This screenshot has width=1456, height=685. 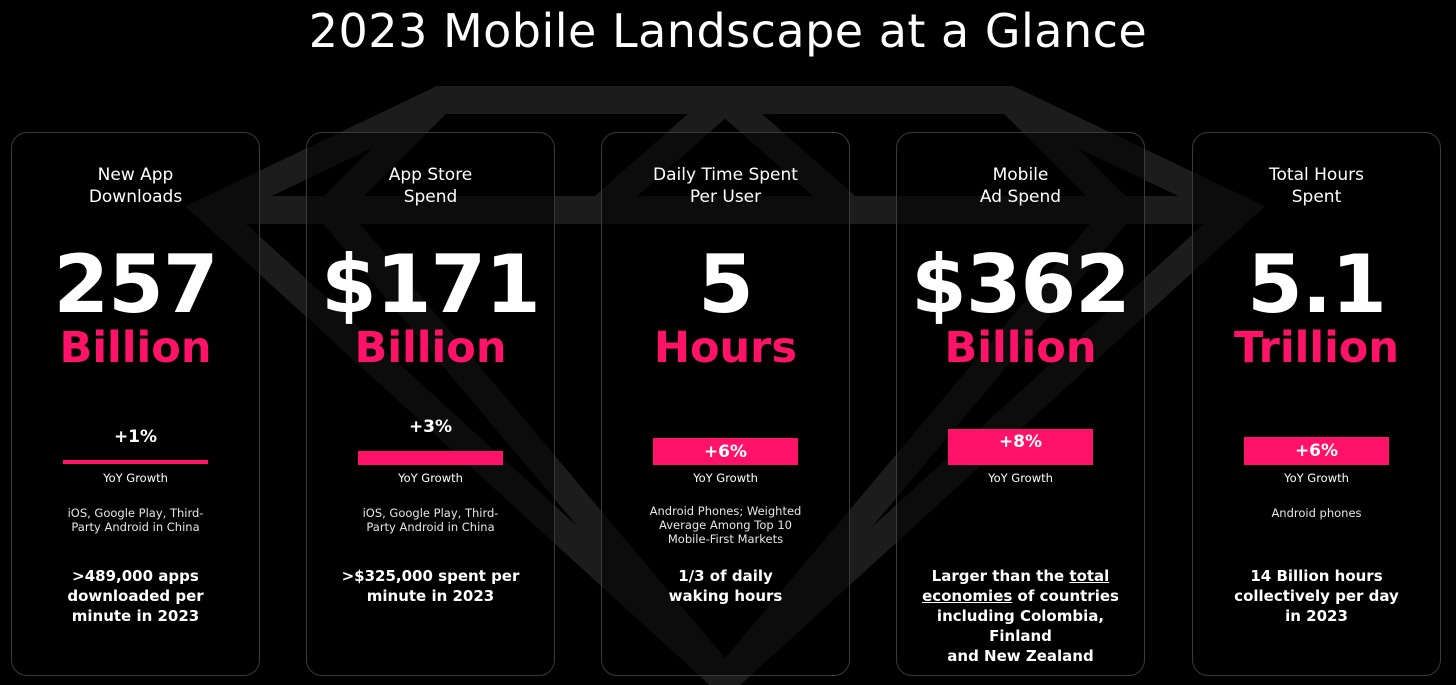 I want to click on page-title: 2023 Mobile Landscape at a Glance, so click(x=728, y=31).